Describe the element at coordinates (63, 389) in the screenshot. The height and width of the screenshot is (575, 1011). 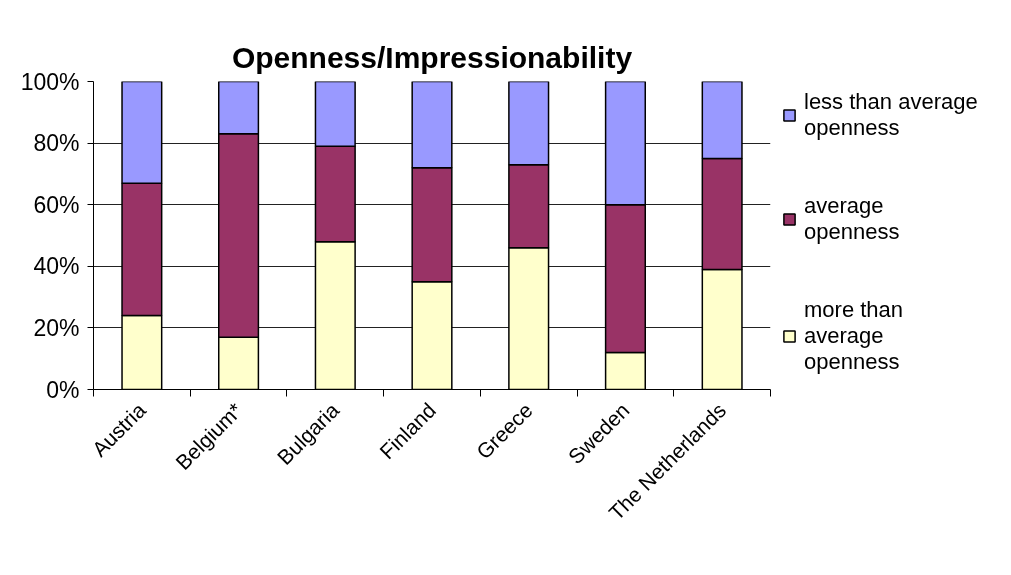
I see `y-tick-label: 0%` at that location.